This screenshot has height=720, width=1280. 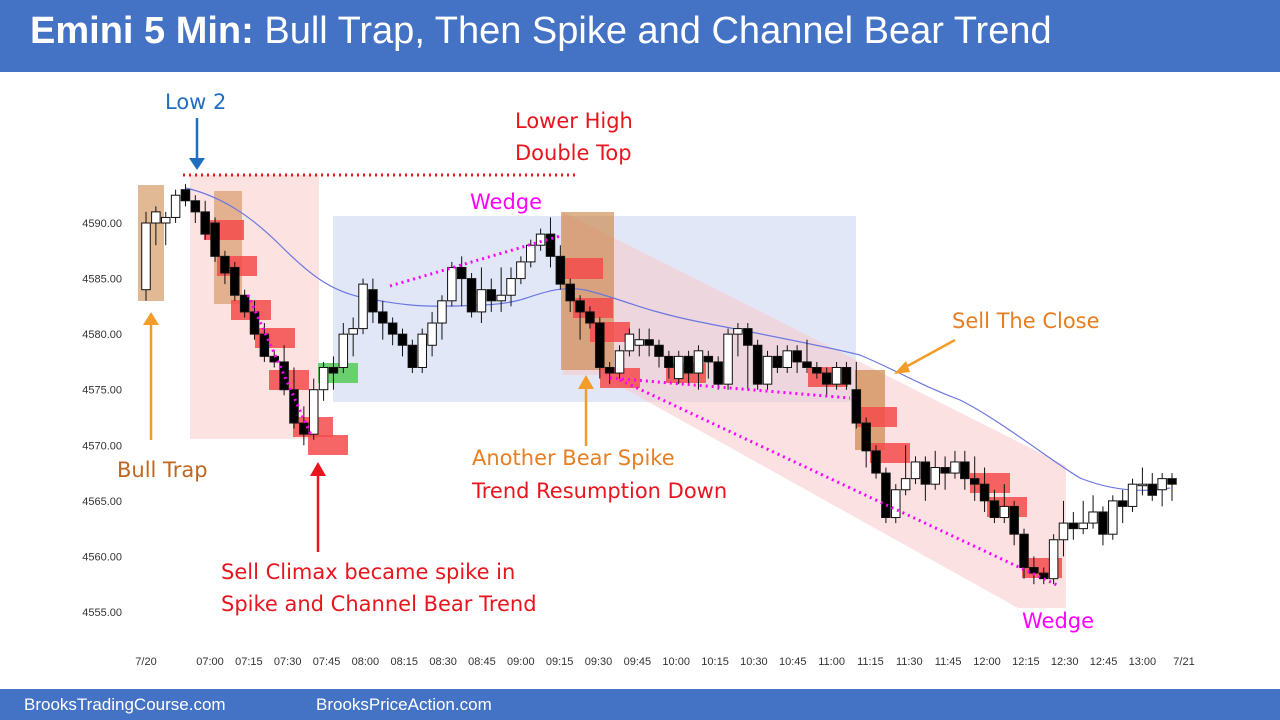 I want to click on x-tick-label: 09:00, so click(x=521, y=662).